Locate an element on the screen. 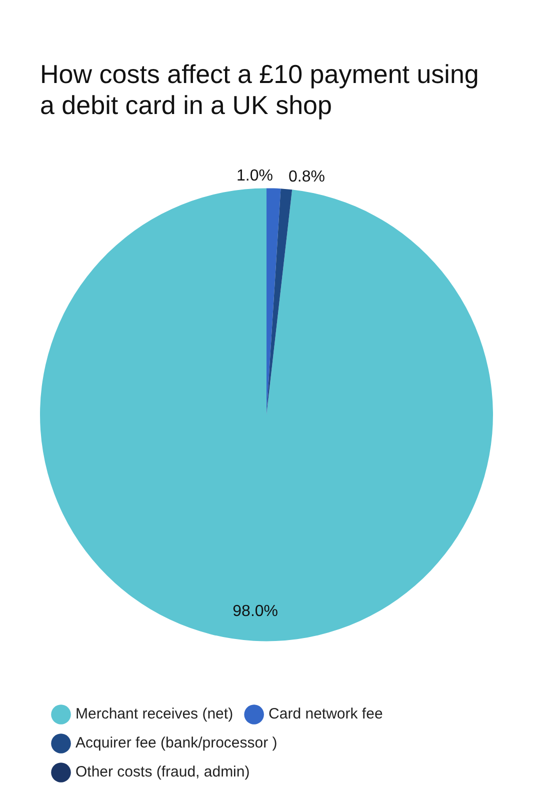  data-label: 1.0% is located at coordinates (255, 176).